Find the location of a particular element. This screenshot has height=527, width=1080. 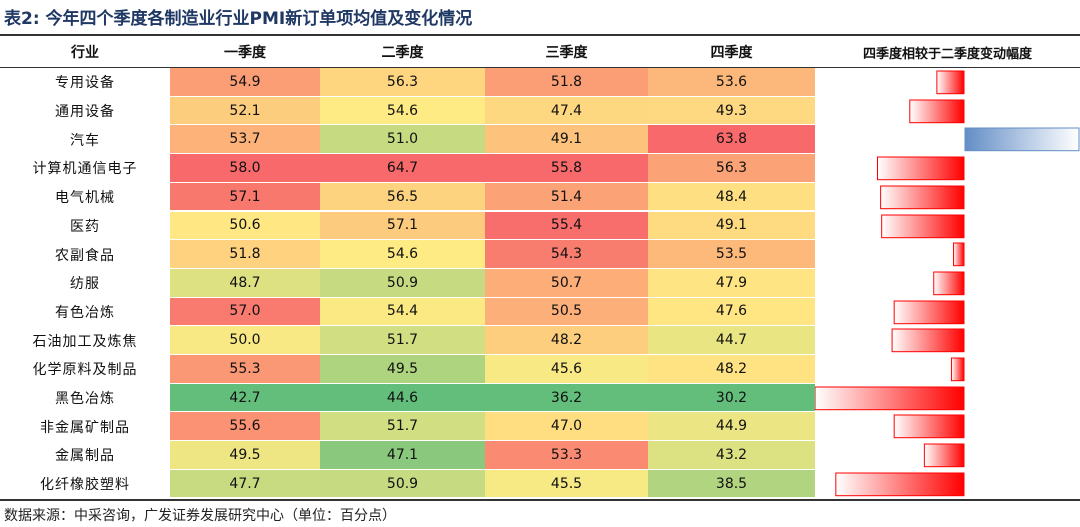

heat-cell: 47.1 is located at coordinates (402, 455).